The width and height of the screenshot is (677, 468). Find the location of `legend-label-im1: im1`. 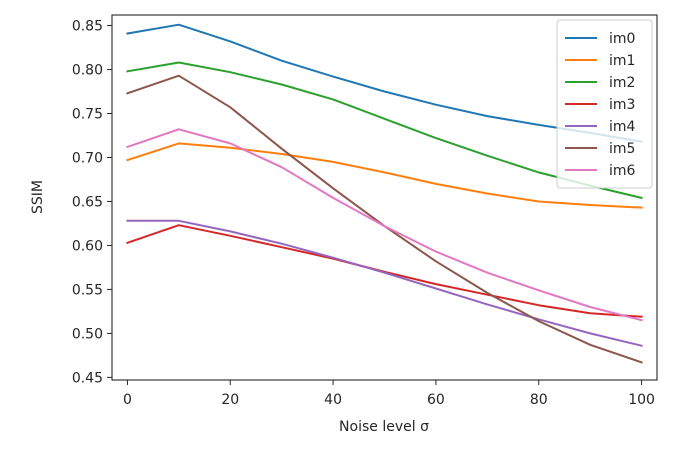

legend-label-im1: im1 is located at coordinates (622, 61).